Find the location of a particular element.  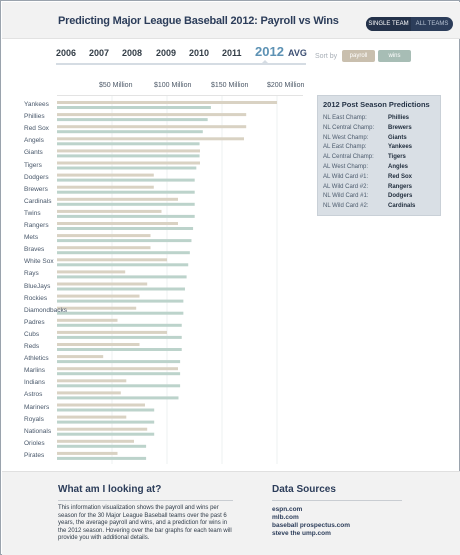

source-link: mlb.com is located at coordinates (285, 517).